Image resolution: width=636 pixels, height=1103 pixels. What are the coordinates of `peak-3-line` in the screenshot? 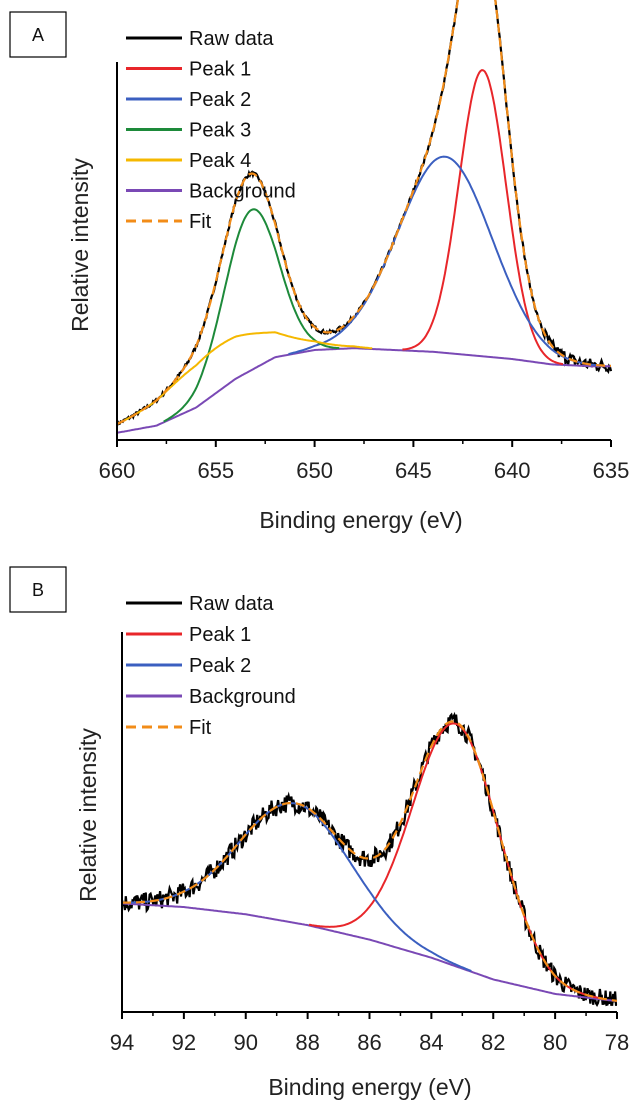 It's located at (251, 315).